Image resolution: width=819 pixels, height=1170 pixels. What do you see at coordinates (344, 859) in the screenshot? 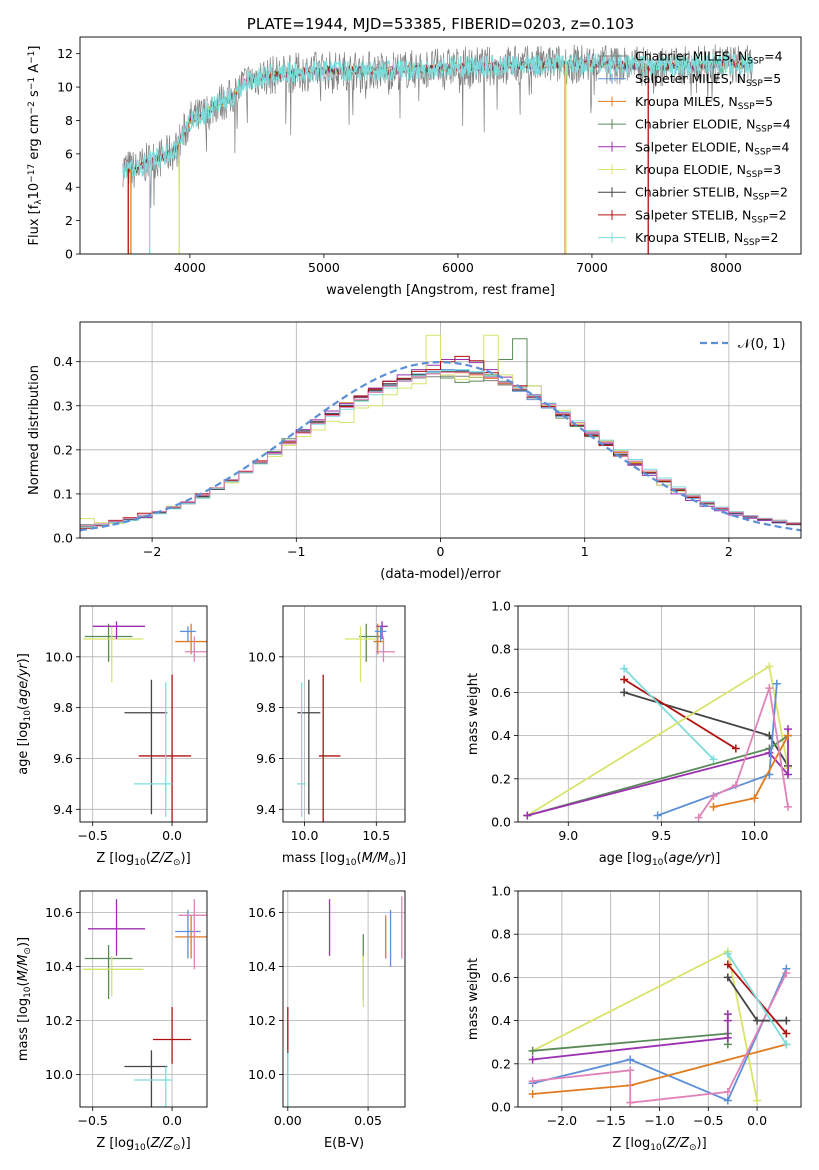
I see `x-axis-label: mass [log10(M/M⊙)]` at bounding box center [344, 859].